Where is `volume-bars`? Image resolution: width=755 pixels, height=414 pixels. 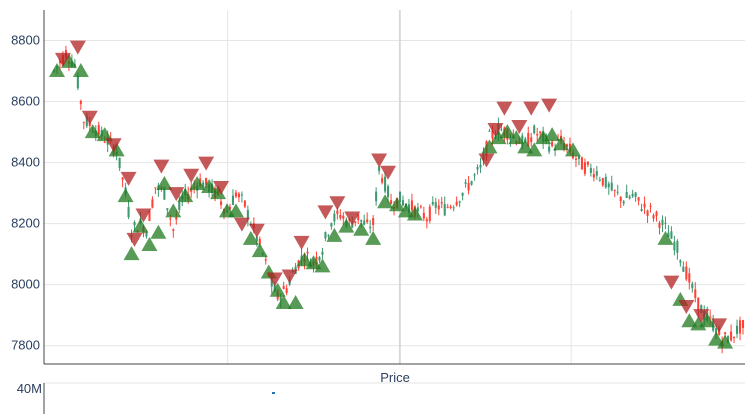
volume-bars is located at coordinates (273, 393).